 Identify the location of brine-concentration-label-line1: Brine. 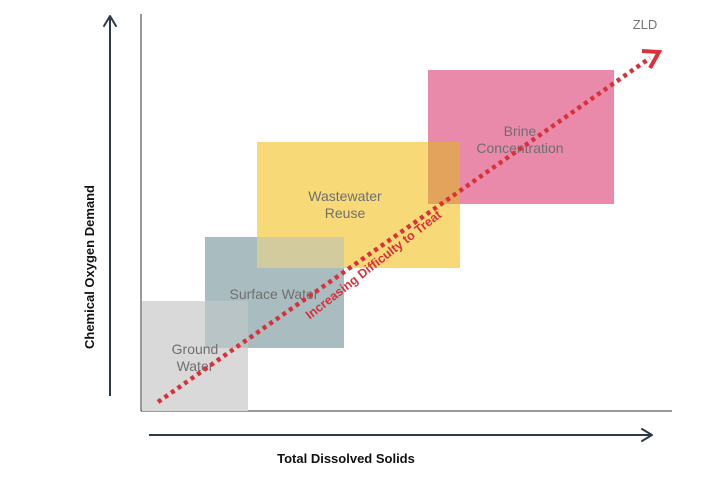
(520, 131).